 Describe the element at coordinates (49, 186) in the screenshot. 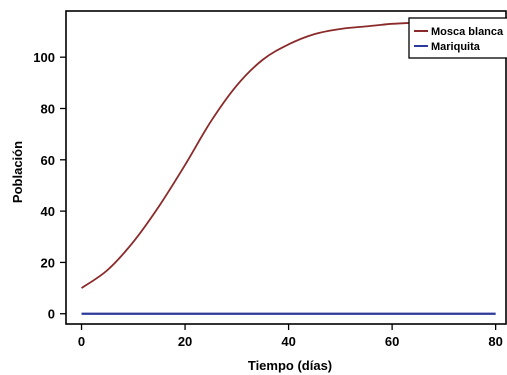

I see `y-axis-ticks: 0 20 40 60 80 100` at that location.